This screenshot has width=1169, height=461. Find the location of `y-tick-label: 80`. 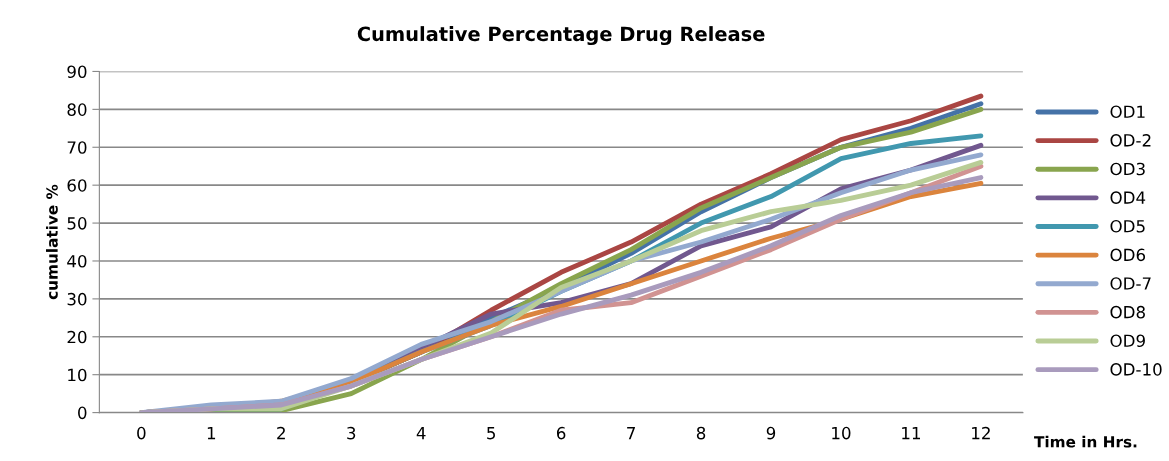

y-tick-label: 80 is located at coordinates (77, 109).